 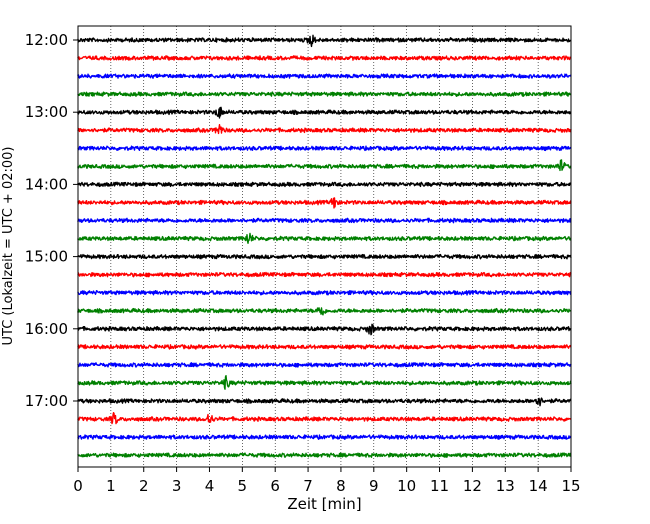 What do you see at coordinates (78, 486) in the screenshot?
I see `x-tick-label: 0` at bounding box center [78, 486].